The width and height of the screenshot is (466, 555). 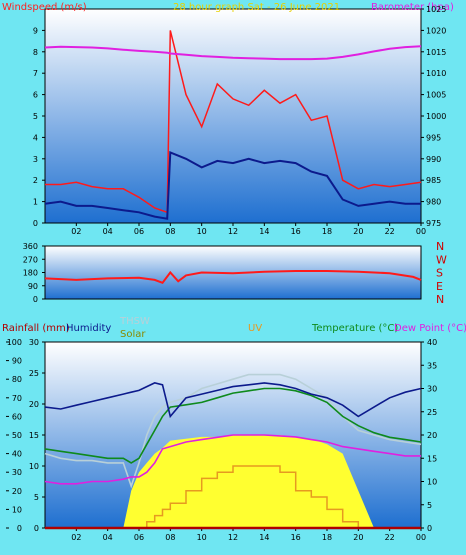 I want to click on bottom-x-tick-label: 06, so click(x=139, y=537).